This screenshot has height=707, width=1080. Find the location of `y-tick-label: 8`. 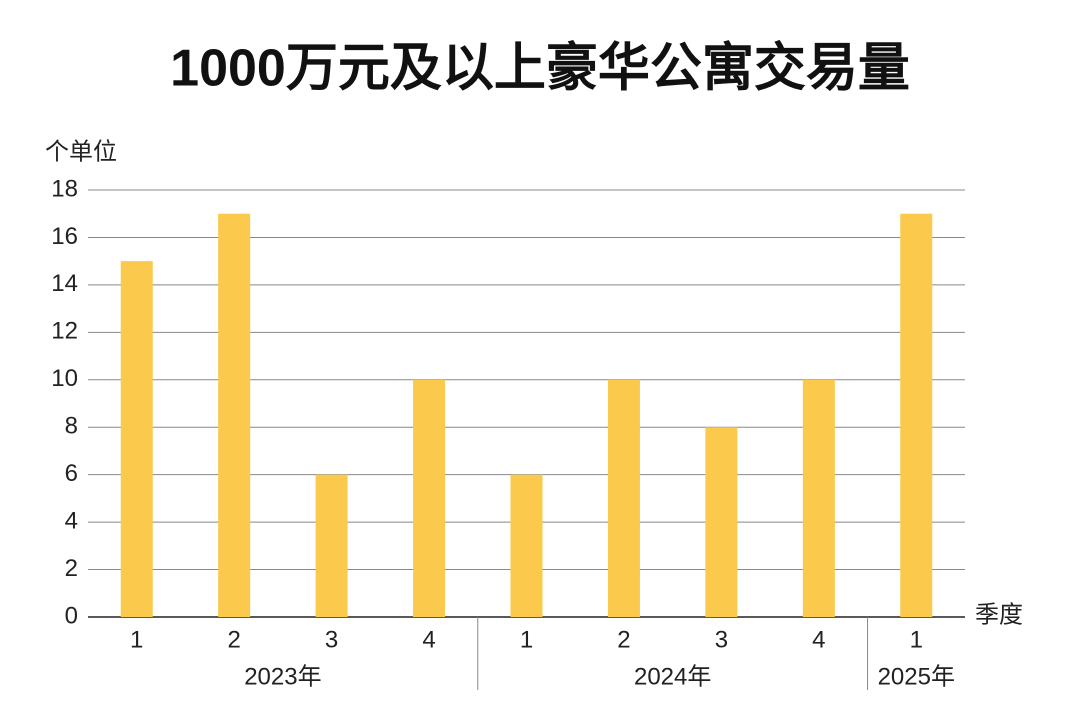

y-tick-label: 8 is located at coordinates (71, 426).